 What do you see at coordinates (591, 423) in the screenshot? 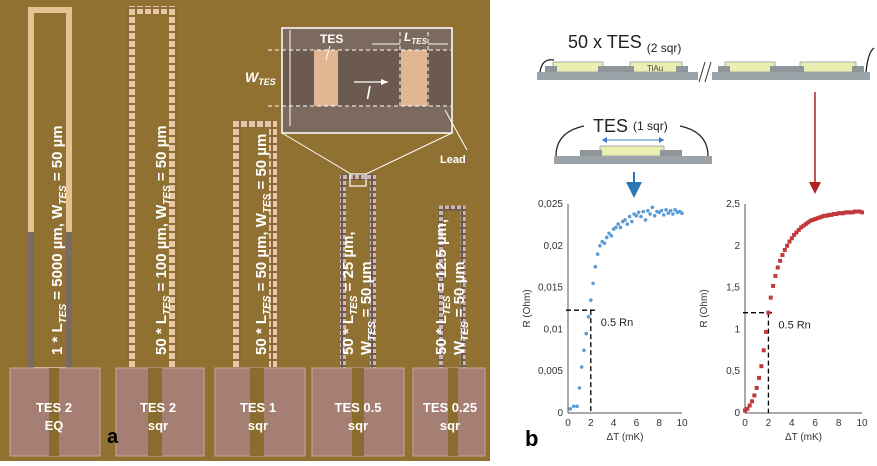
I see `x-tick-label: 2` at bounding box center [591, 423].